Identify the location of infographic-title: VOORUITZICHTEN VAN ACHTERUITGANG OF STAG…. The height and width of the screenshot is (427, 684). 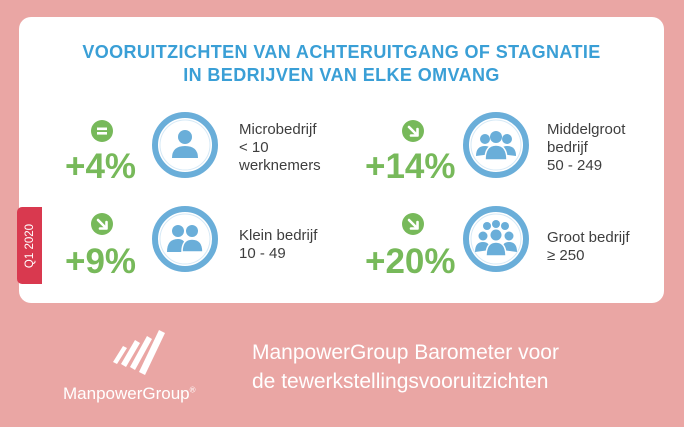
(341, 64).